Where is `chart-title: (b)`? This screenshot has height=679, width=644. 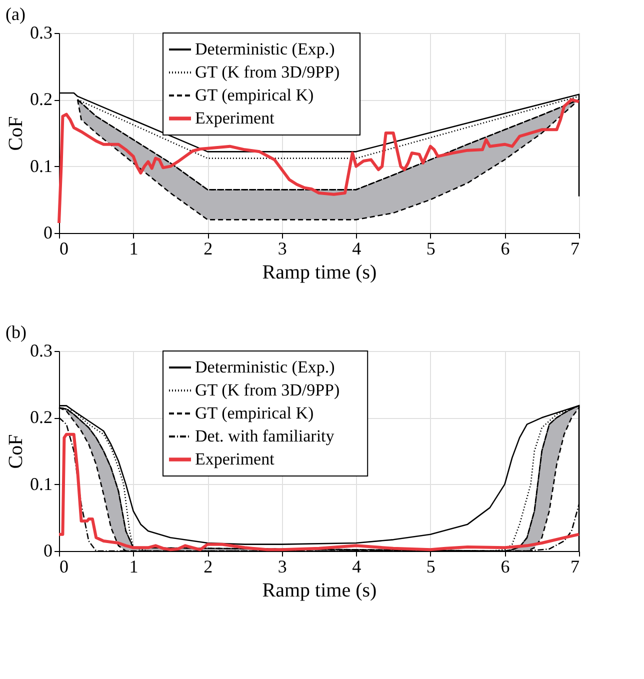
chart-title: (b) is located at coordinates (16, 332).